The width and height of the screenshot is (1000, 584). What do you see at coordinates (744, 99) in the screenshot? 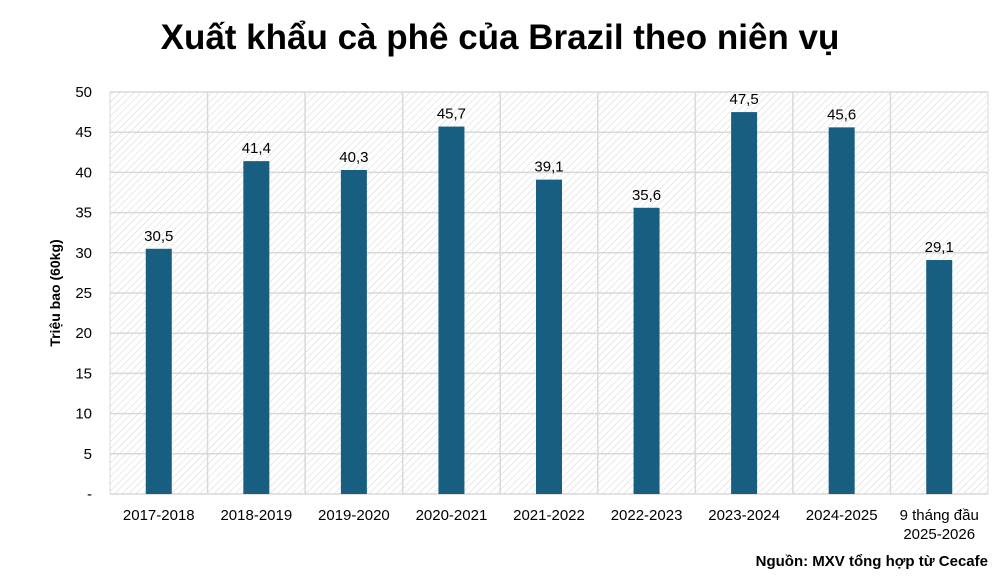
I see `data-label: 47,5` at bounding box center [744, 99].